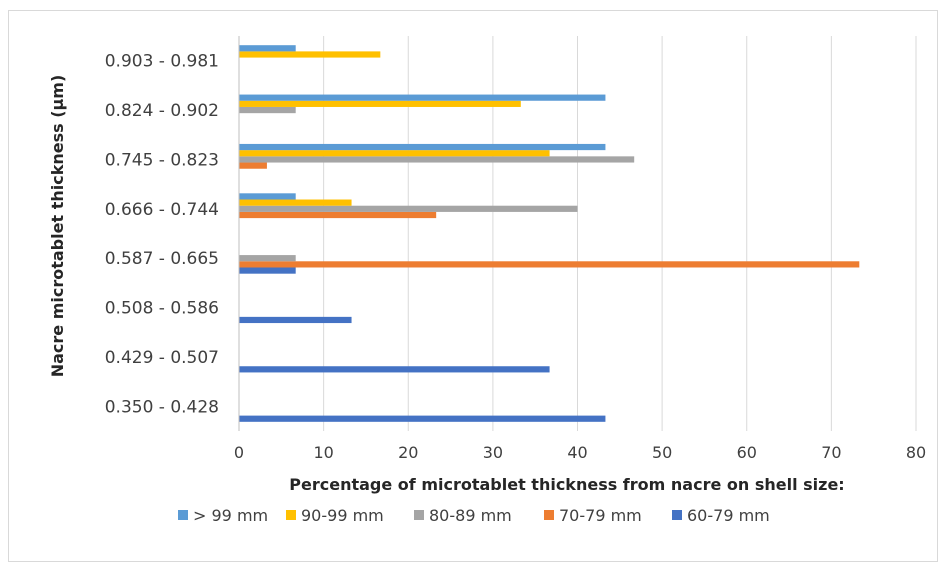 Image resolution: width=945 pixels, height=569 pixels. What do you see at coordinates (162, 160) in the screenshot?
I see `category-label: 0.745 - 0.823` at bounding box center [162, 160].